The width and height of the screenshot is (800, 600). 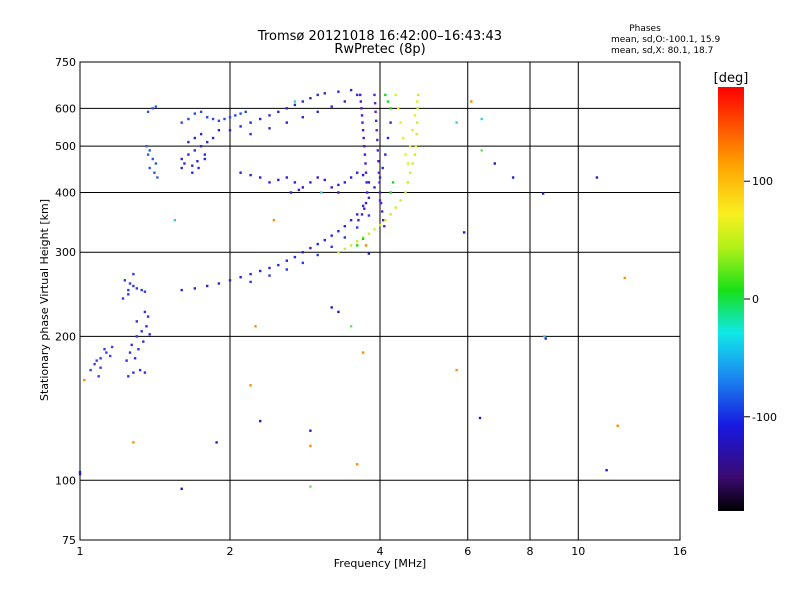 I want to click on chart-title: Tromsø 20121018 16:42:00–16:43:43, so click(x=379, y=36).